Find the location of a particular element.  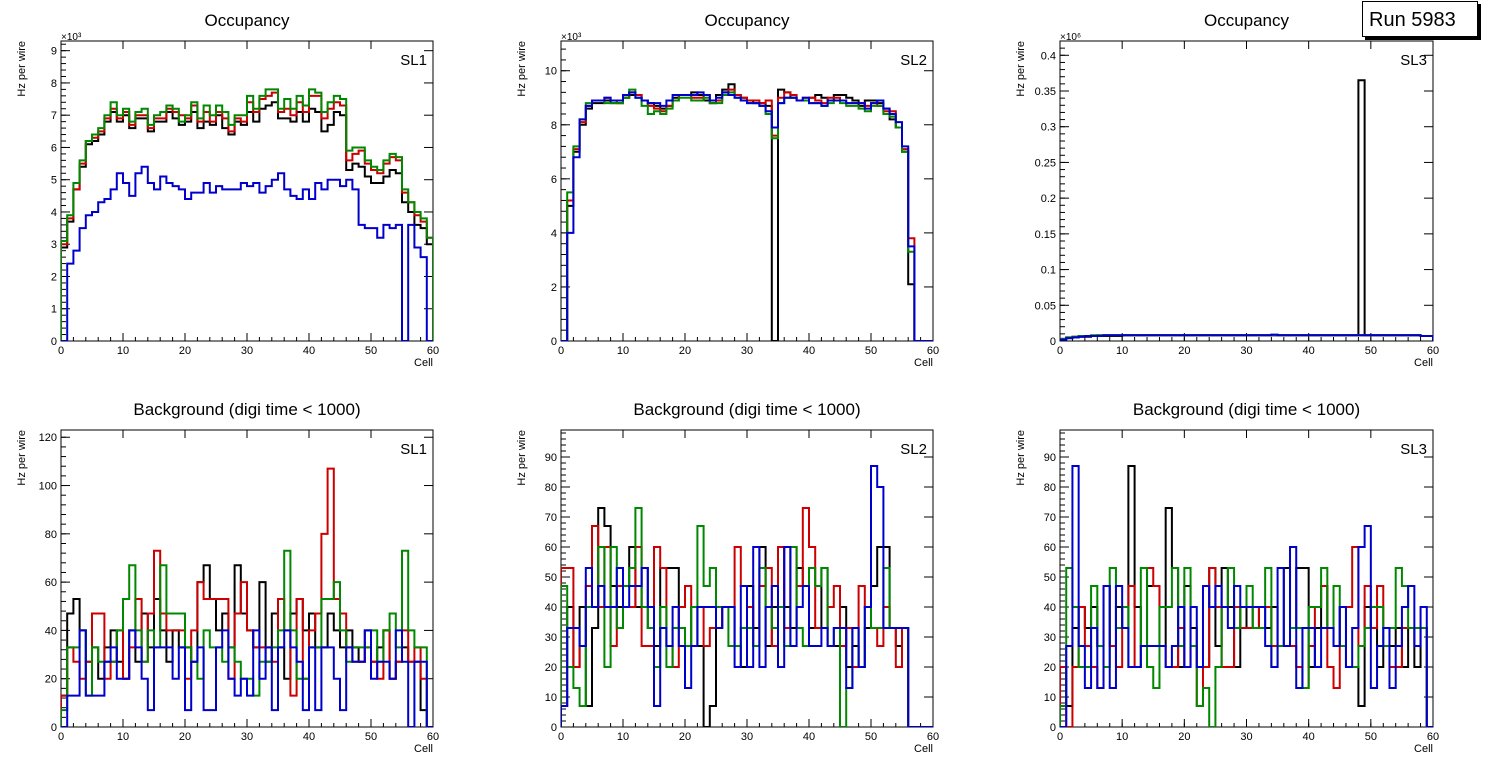

series-black is located at coordinates (747, 212).